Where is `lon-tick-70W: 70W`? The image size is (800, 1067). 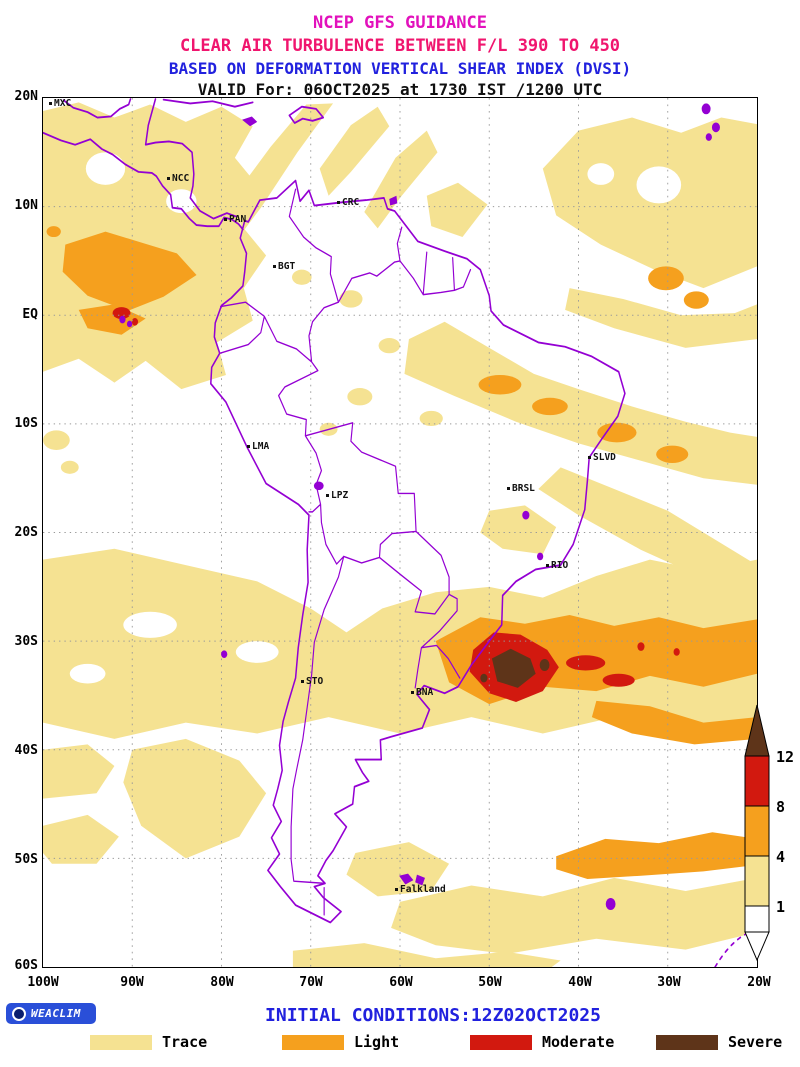 lon-tick-70W: 70W is located at coordinates (311, 982).